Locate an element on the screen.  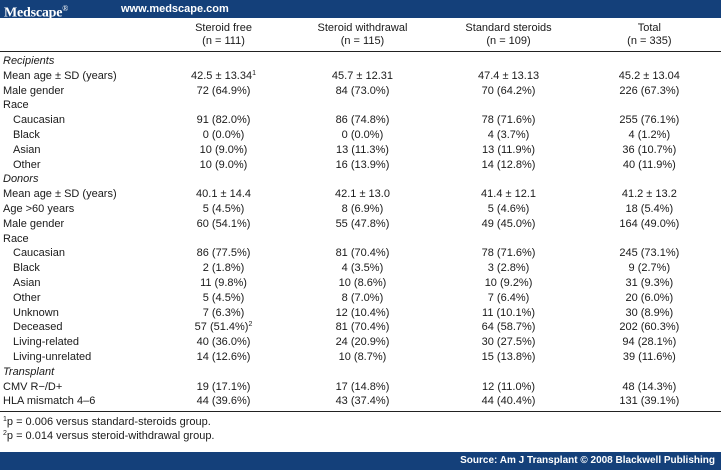
cell-value: 16 (13.9%) is located at coordinates (362, 164).